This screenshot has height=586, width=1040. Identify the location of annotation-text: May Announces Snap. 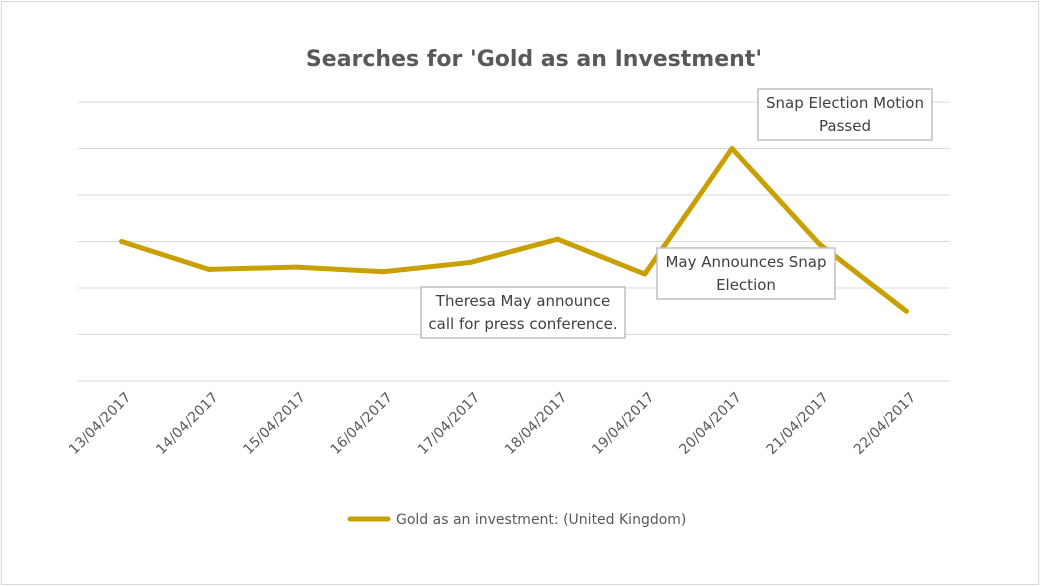
(745, 262).